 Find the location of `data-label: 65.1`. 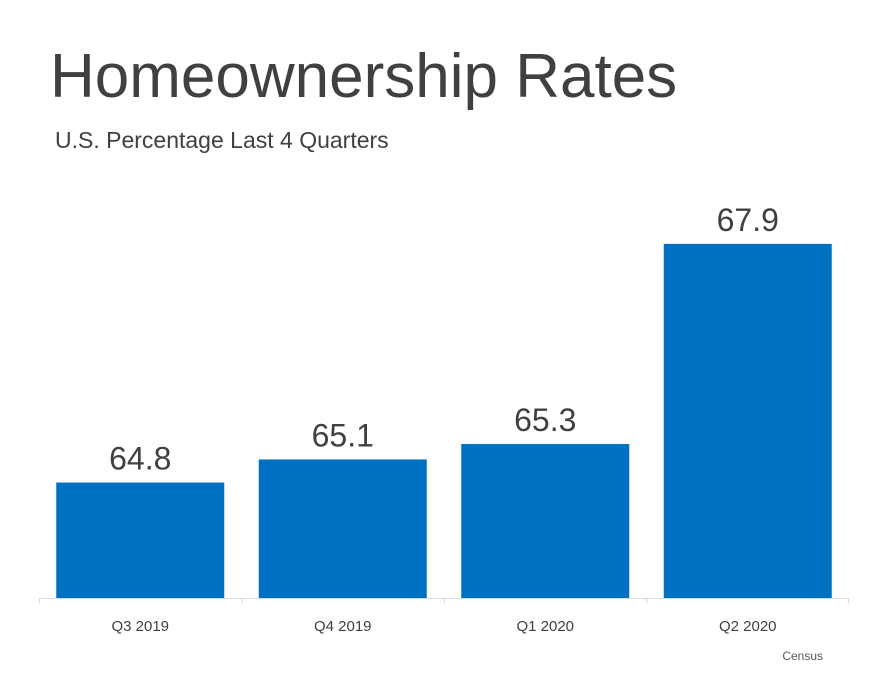

data-label: 65.1 is located at coordinates (343, 435).